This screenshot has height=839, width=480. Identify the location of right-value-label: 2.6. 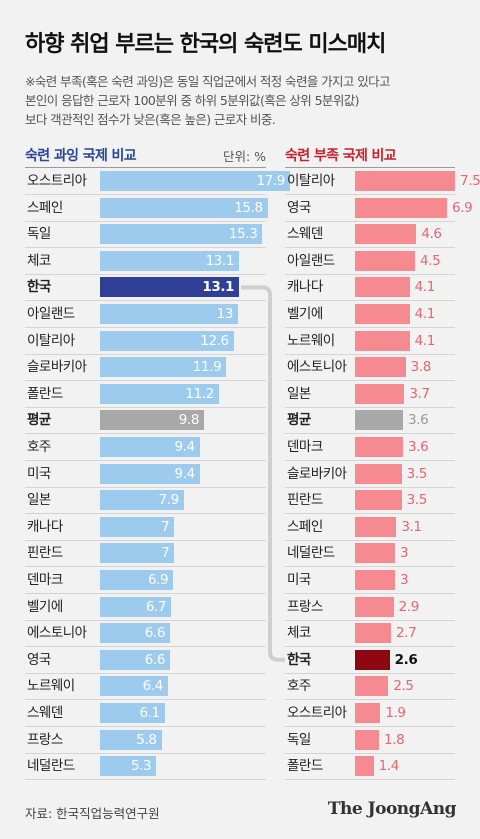
(406, 659).